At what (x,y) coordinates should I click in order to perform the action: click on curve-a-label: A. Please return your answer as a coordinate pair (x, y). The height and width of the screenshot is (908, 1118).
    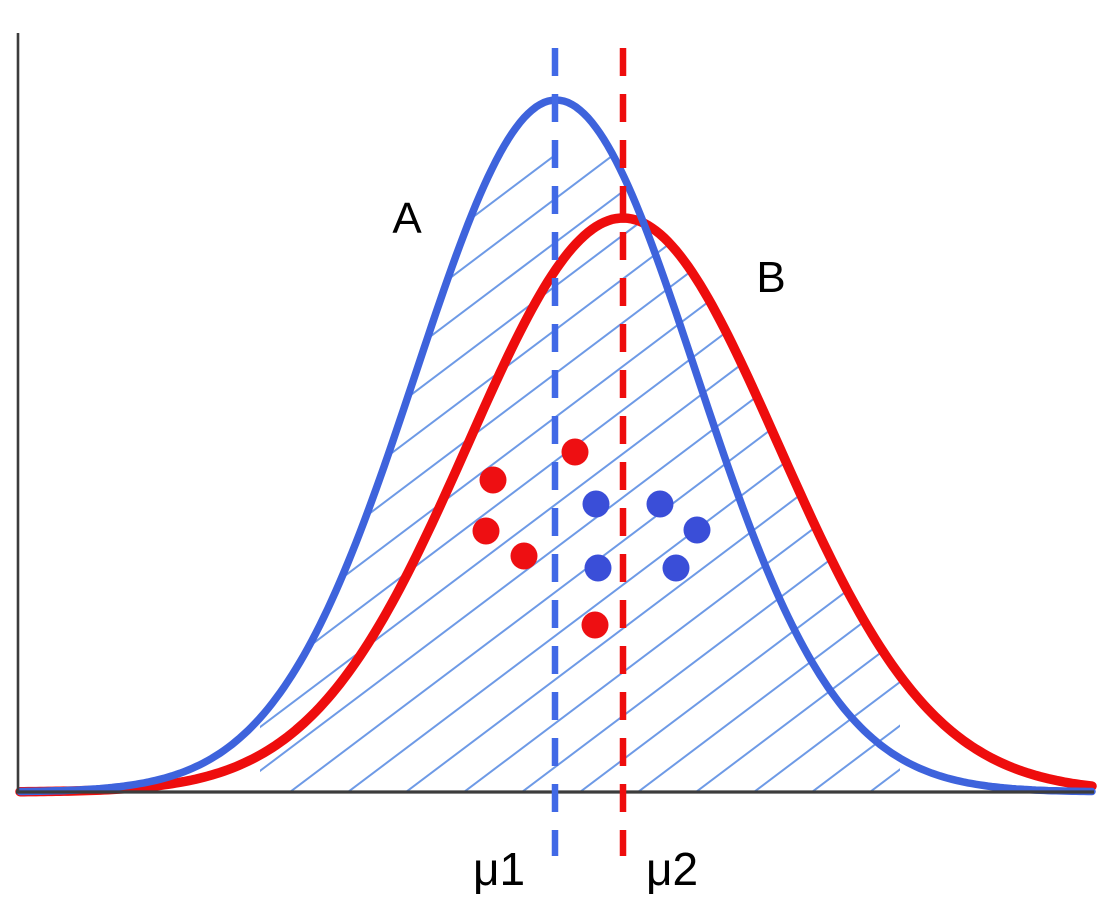
    Looking at the image, I should click on (407, 218).